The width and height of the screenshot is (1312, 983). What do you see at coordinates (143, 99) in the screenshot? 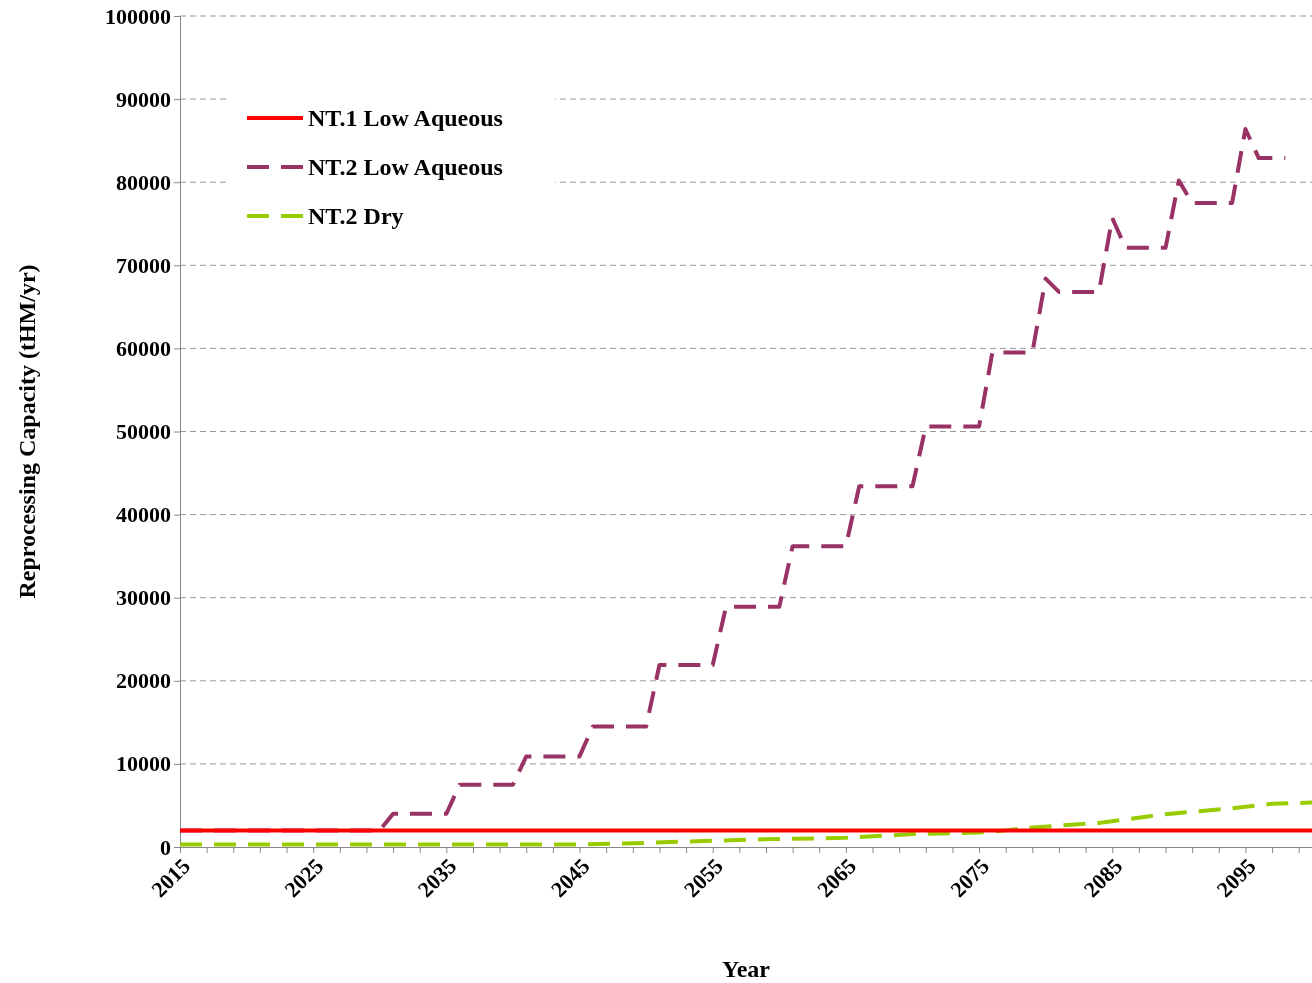
I see `y-tick-label: 90000` at bounding box center [143, 99].